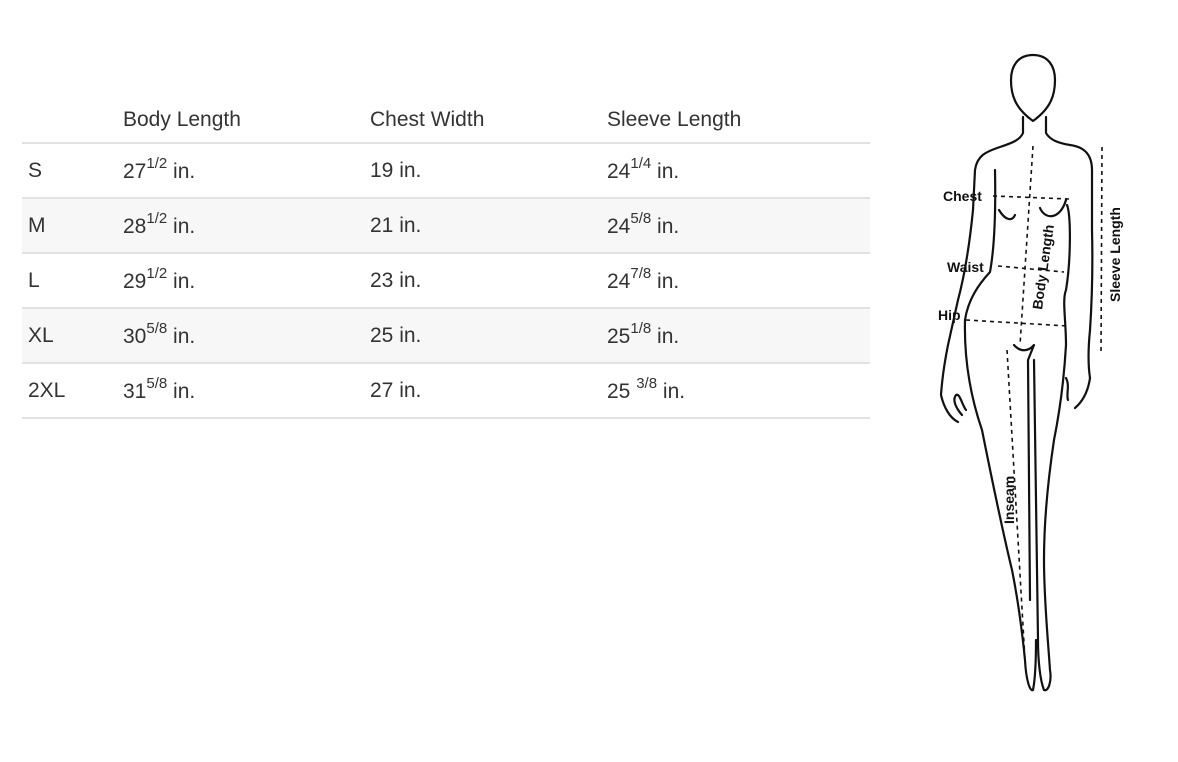 This screenshot has height=762, width=1178. What do you see at coordinates (1051, 447) in the screenshot?
I see `right-leg-outline` at bounding box center [1051, 447].